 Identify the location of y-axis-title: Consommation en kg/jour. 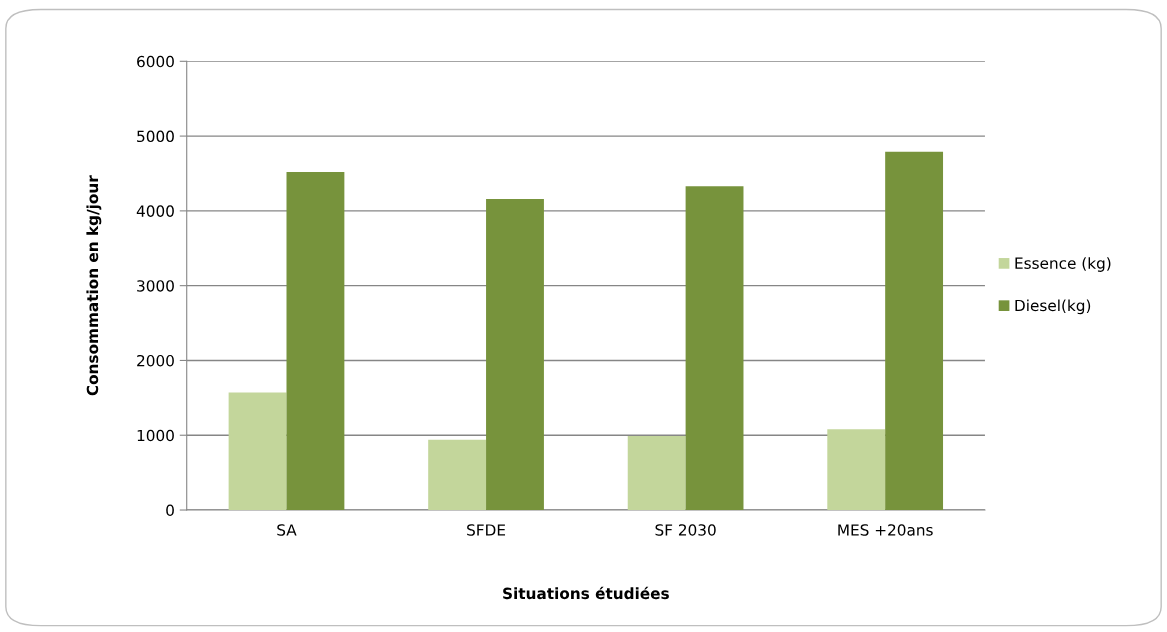
(94, 285).